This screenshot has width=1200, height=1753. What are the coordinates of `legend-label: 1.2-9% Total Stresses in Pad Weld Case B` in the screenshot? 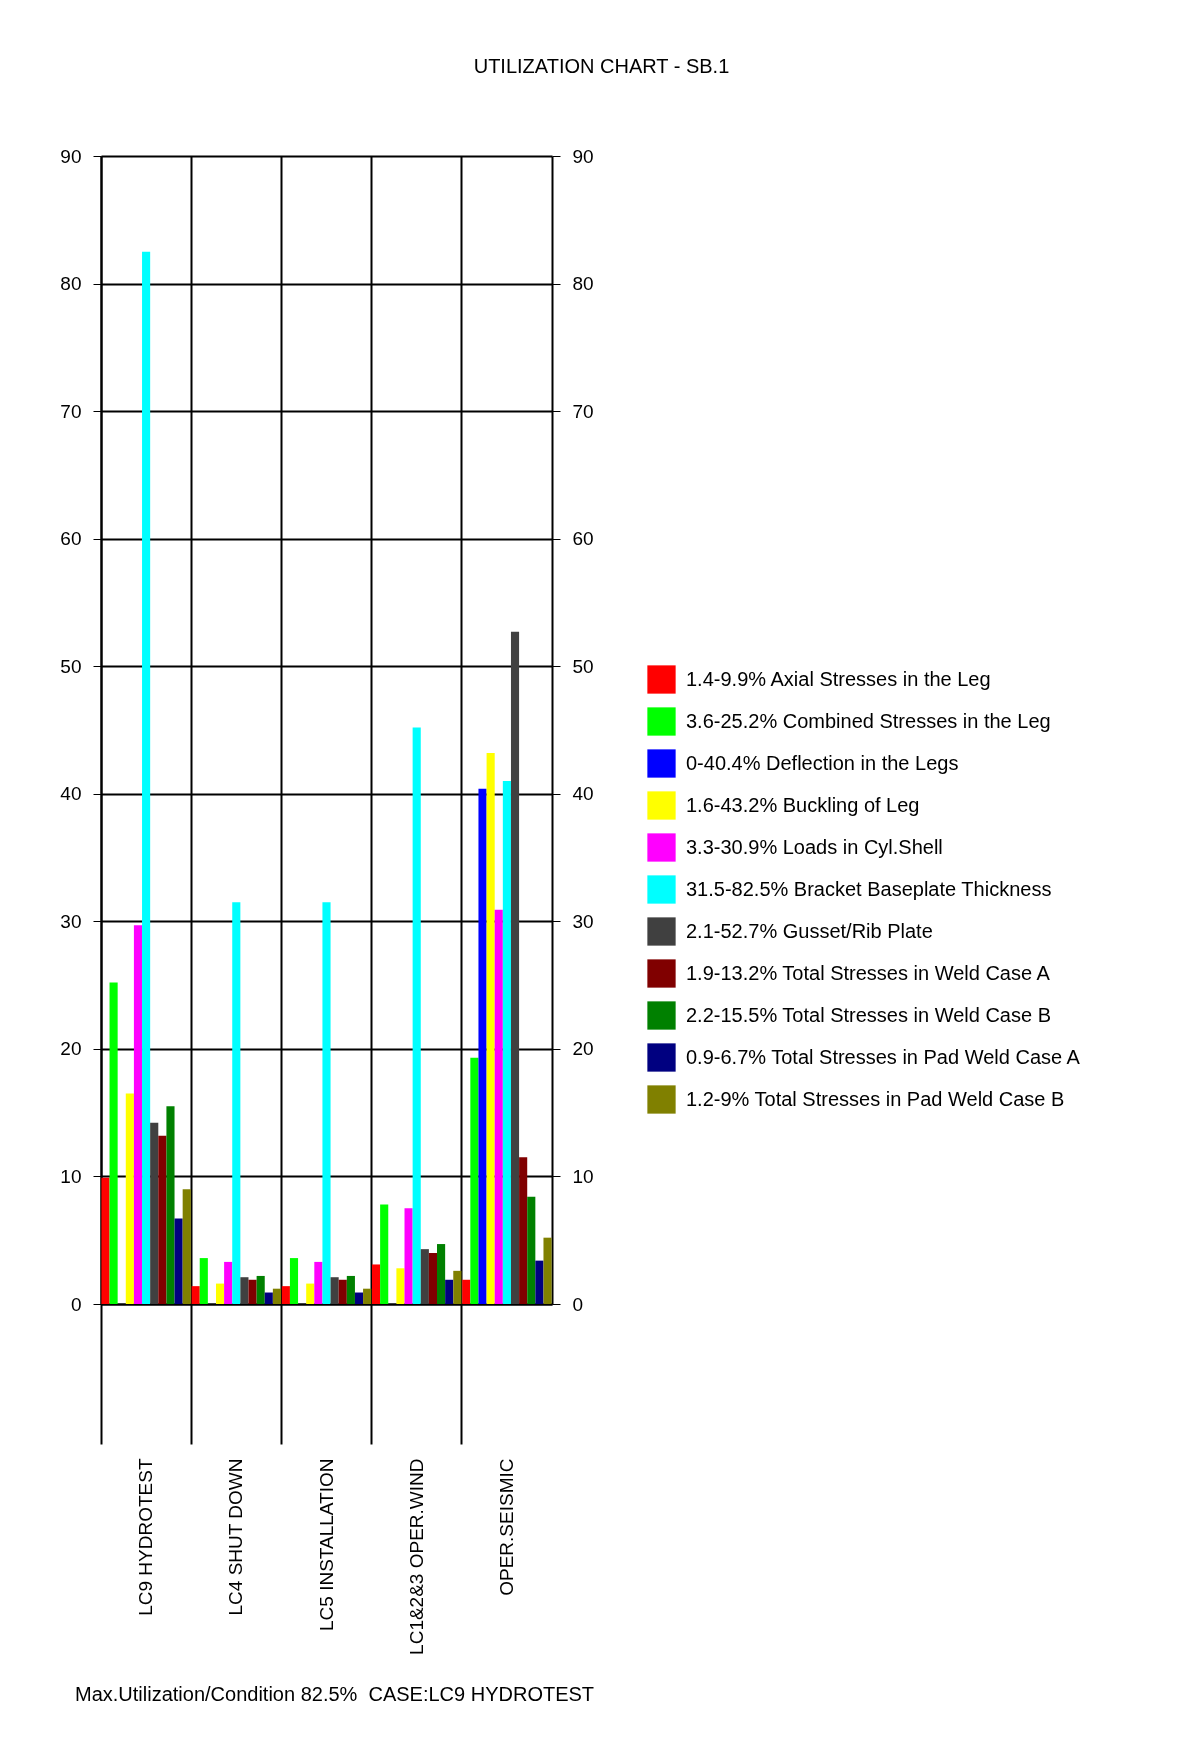 It's located at (875, 1098).